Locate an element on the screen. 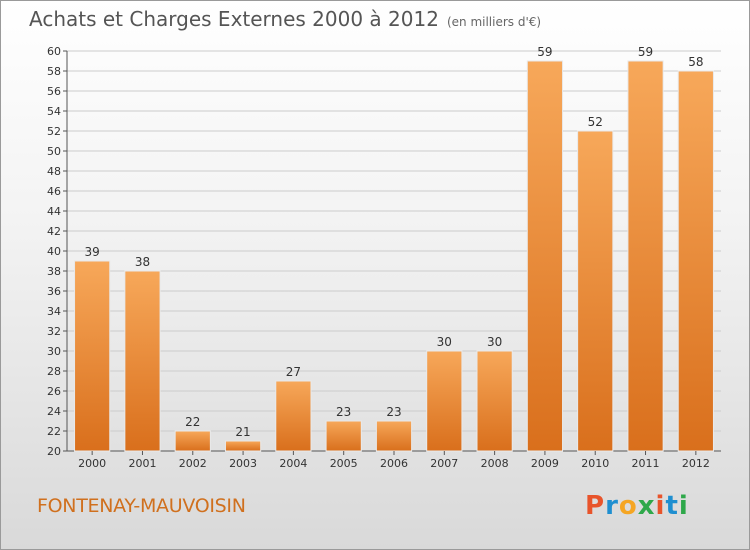  data-label: 27 is located at coordinates (293, 372).